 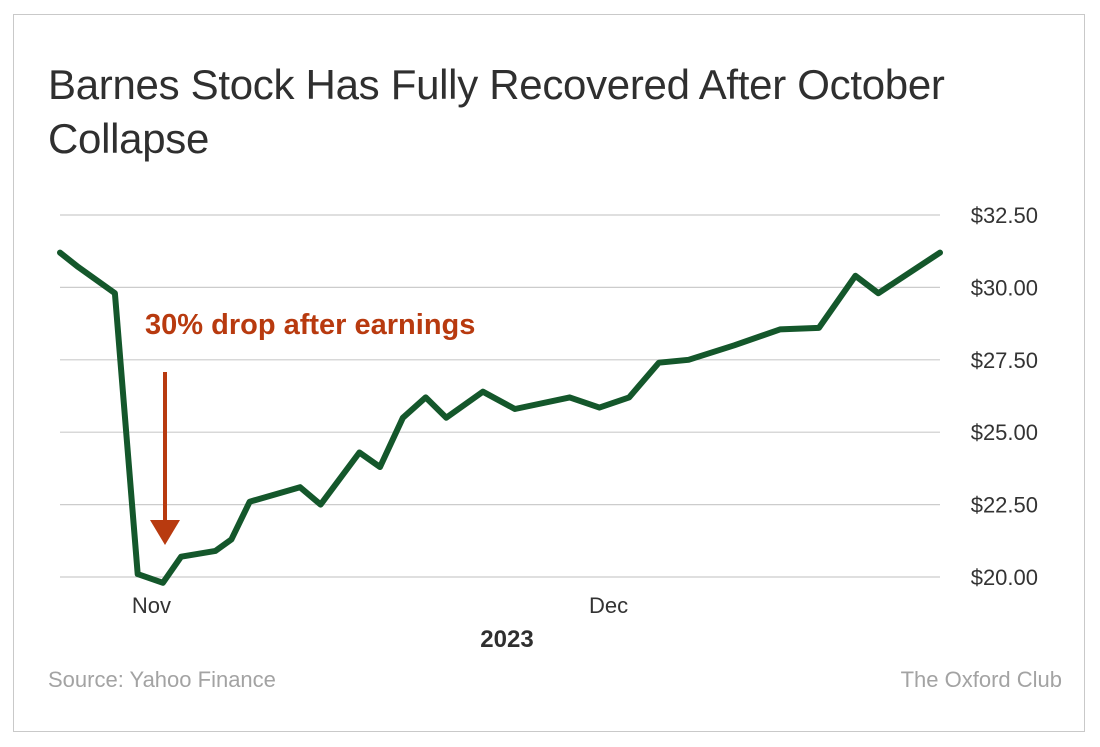 What do you see at coordinates (310, 325) in the screenshot?
I see `annotation-text: 30% drop after earnings` at bounding box center [310, 325].